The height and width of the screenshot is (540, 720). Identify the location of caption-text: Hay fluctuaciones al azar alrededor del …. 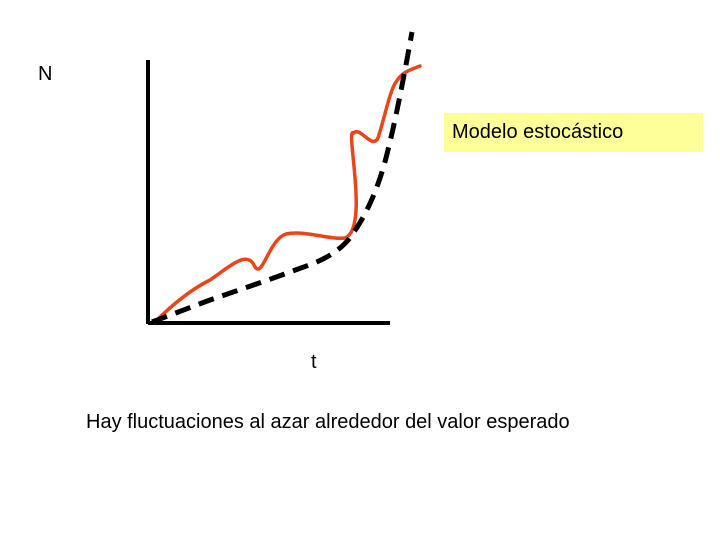
(328, 422).